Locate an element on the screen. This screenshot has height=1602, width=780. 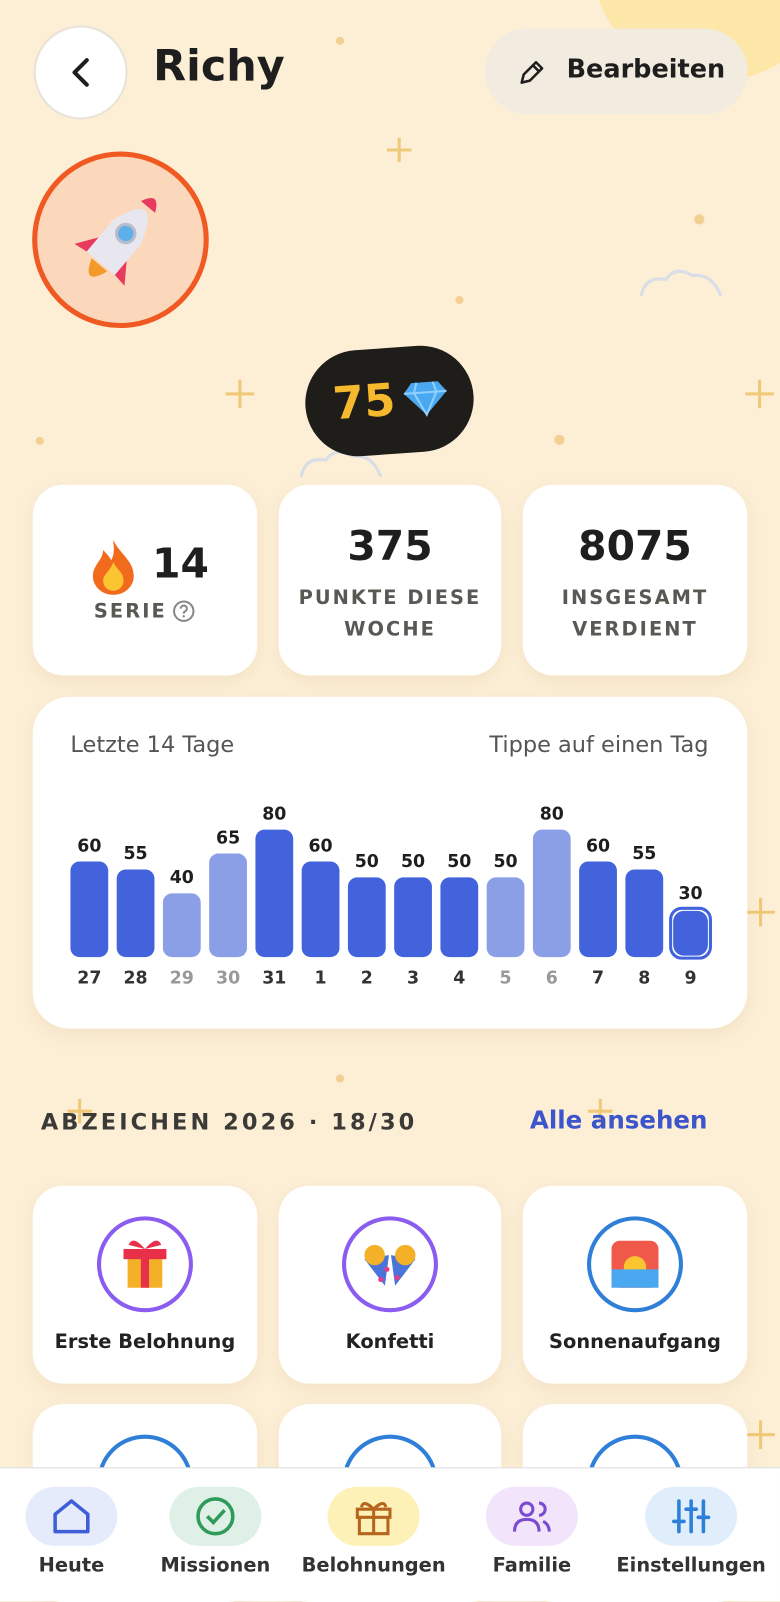
nav-item: Missionen is located at coordinates (215, 1531).